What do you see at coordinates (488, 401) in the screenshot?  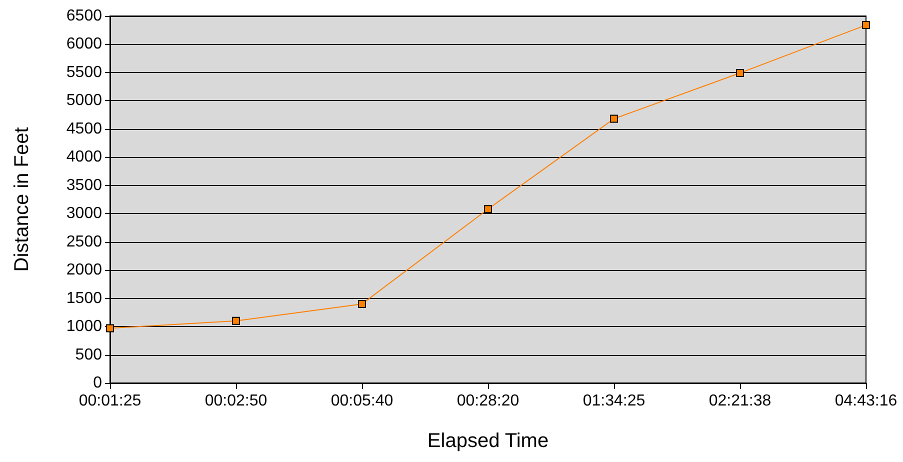 I see `x-tick-label: 00:28:20` at bounding box center [488, 401].